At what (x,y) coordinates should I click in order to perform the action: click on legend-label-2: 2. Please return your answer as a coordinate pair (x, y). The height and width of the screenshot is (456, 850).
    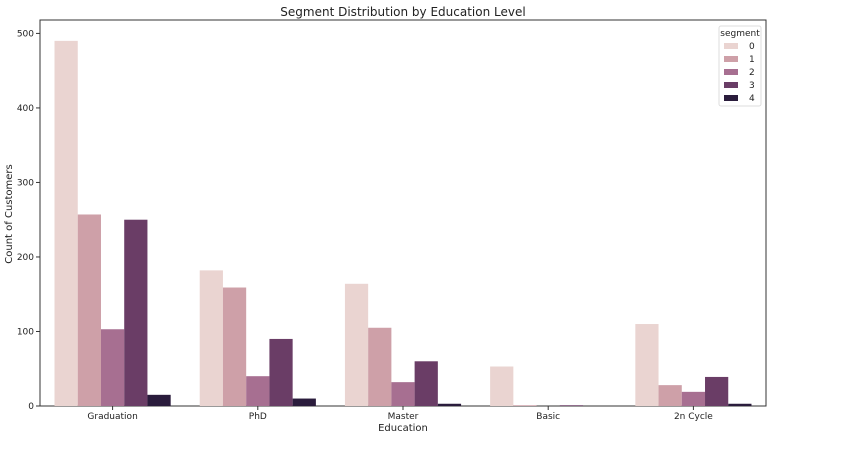
    Looking at the image, I should click on (752, 73).